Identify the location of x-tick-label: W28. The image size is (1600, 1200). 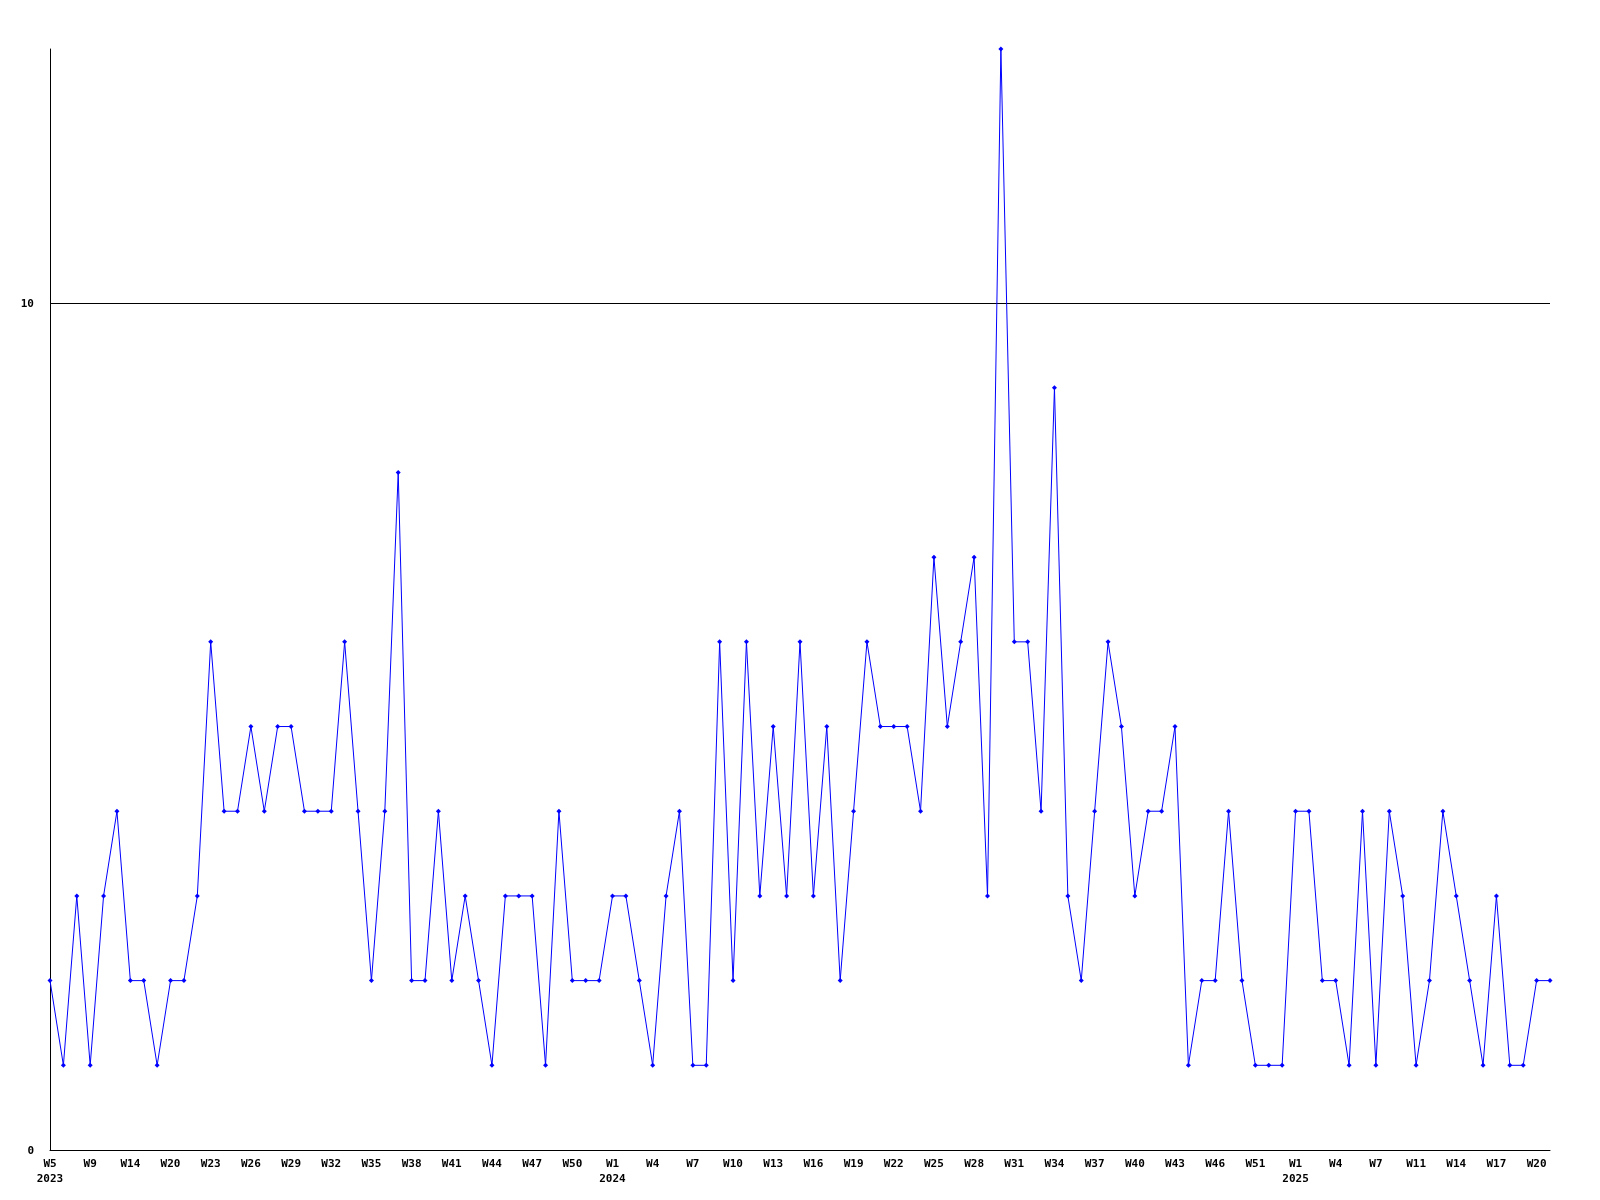
(974, 1163).